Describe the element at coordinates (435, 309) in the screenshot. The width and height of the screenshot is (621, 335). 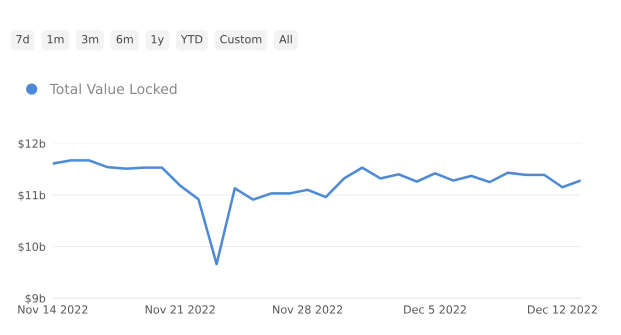
I see `x-tick-label: Dec 5 2022` at that location.